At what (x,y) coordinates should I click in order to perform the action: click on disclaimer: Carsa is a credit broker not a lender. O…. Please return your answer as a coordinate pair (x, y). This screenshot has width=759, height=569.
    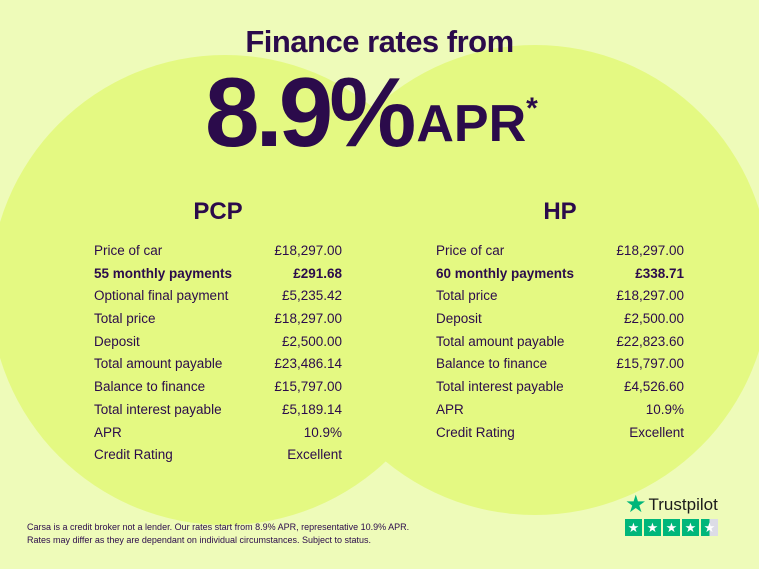
    Looking at the image, I should click on (218, 534).